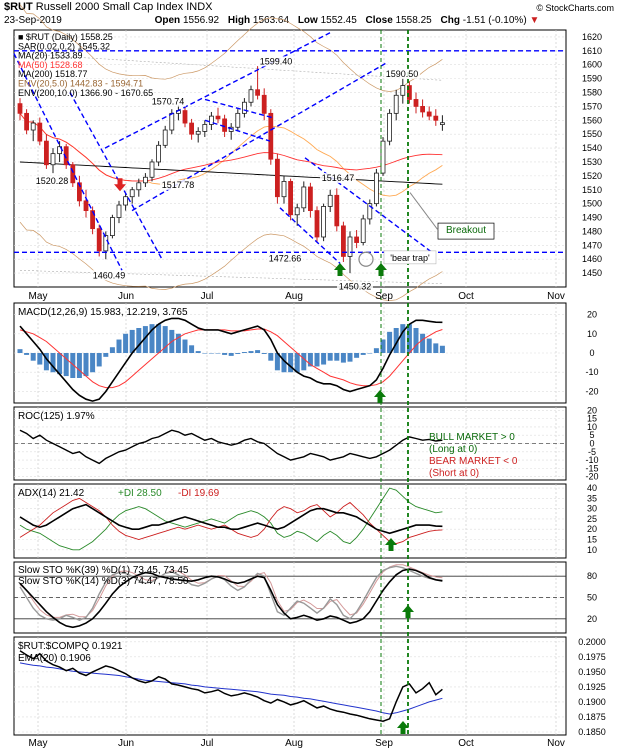  What do you see at coordinates (592, 190) in the screenshot?
I see `y-tick-label: 1510` at bounding box center [592, 190].